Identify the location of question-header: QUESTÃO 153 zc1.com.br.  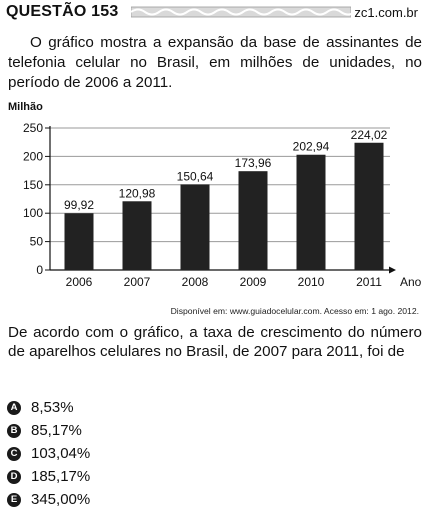
(213, 12).